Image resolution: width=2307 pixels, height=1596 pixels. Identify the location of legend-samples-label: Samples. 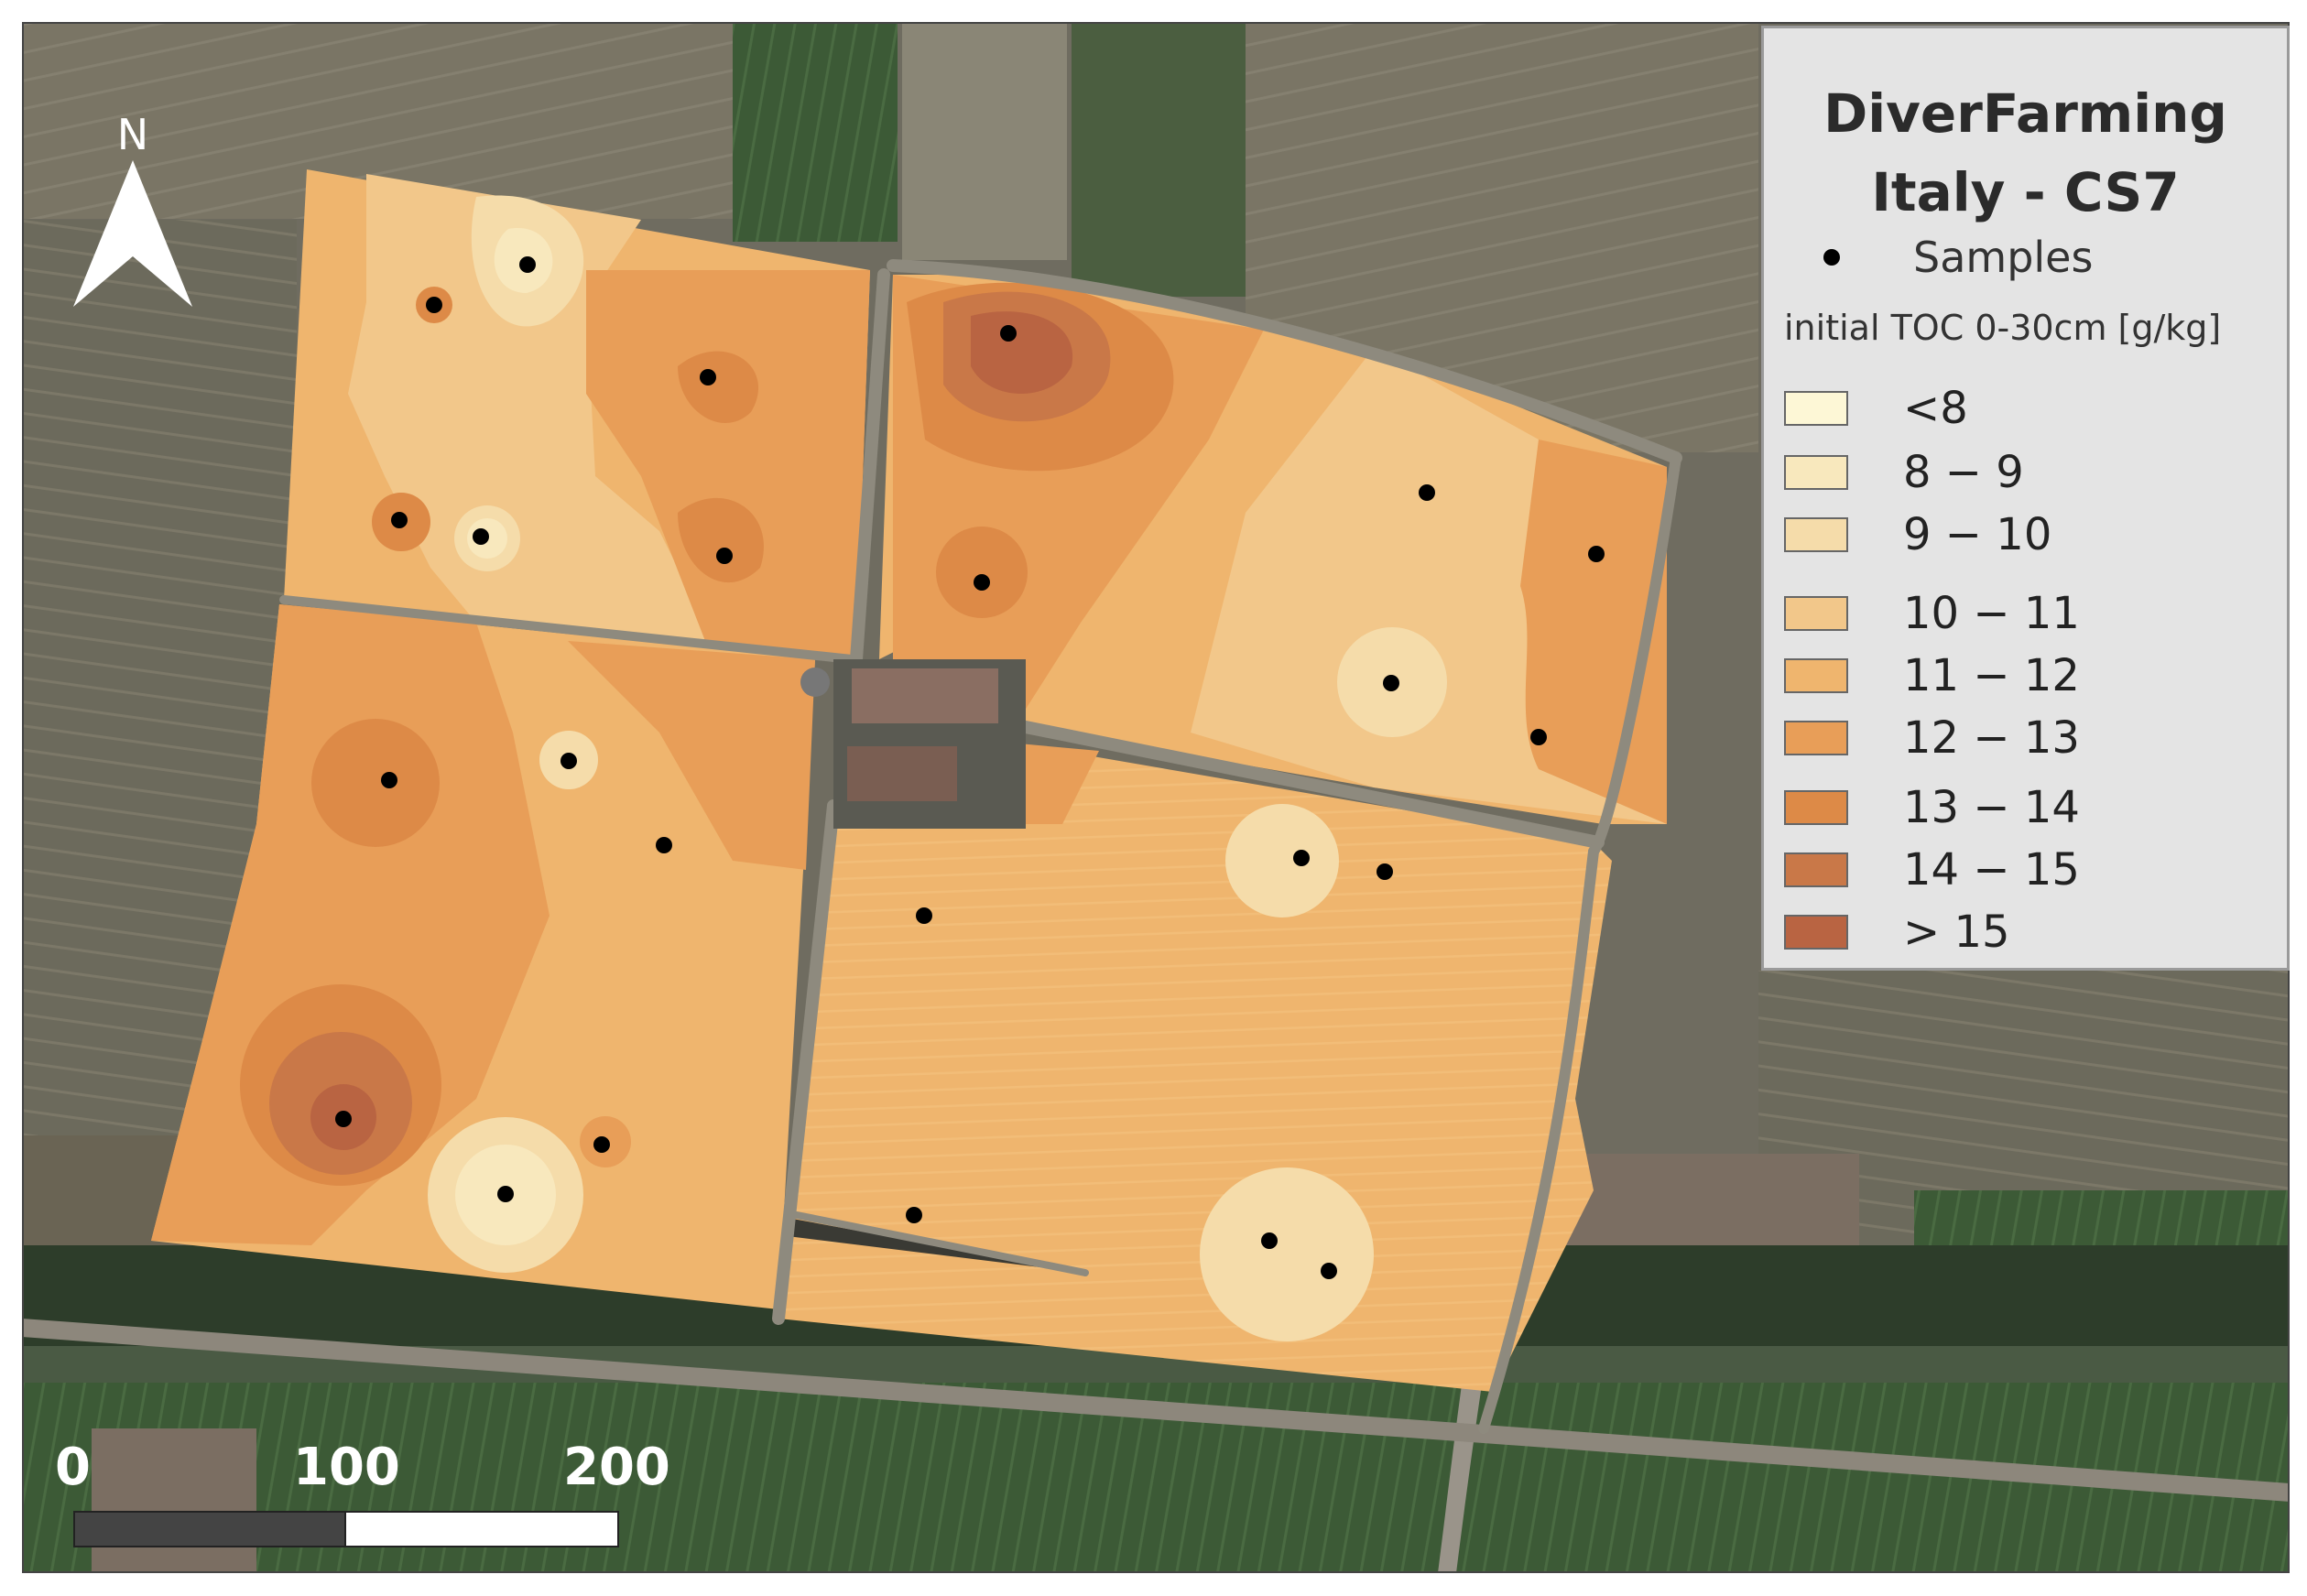
(2003, 257).